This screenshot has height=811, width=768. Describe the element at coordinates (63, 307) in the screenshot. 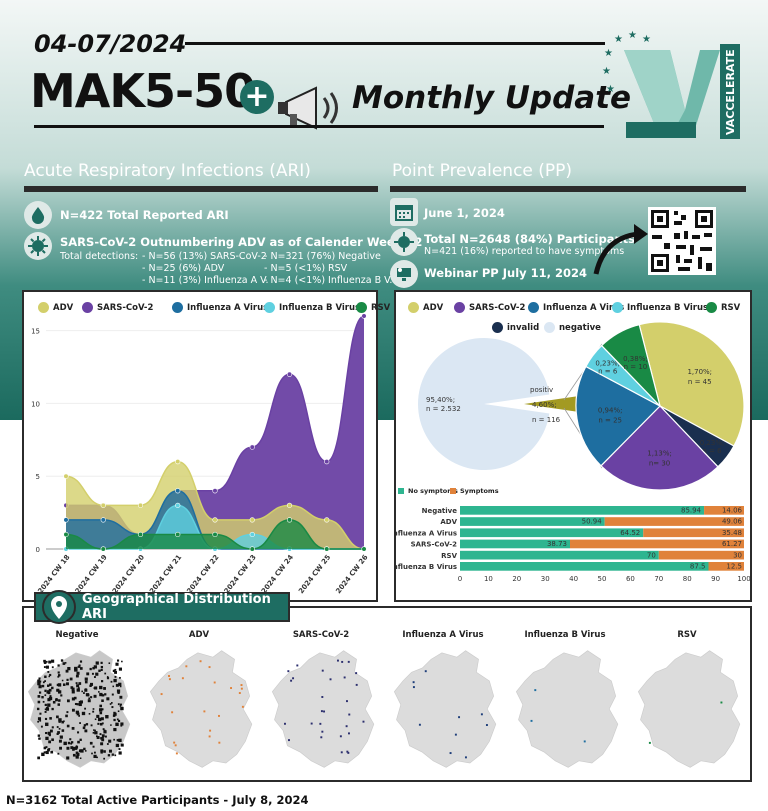

I see `legend-label: ADV` at that location.